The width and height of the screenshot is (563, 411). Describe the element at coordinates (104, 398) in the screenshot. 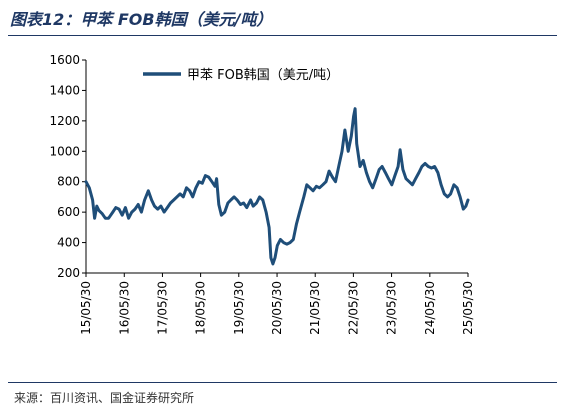

I see `source-note: 来源：百川资讯、国金证券研究所` at that location.